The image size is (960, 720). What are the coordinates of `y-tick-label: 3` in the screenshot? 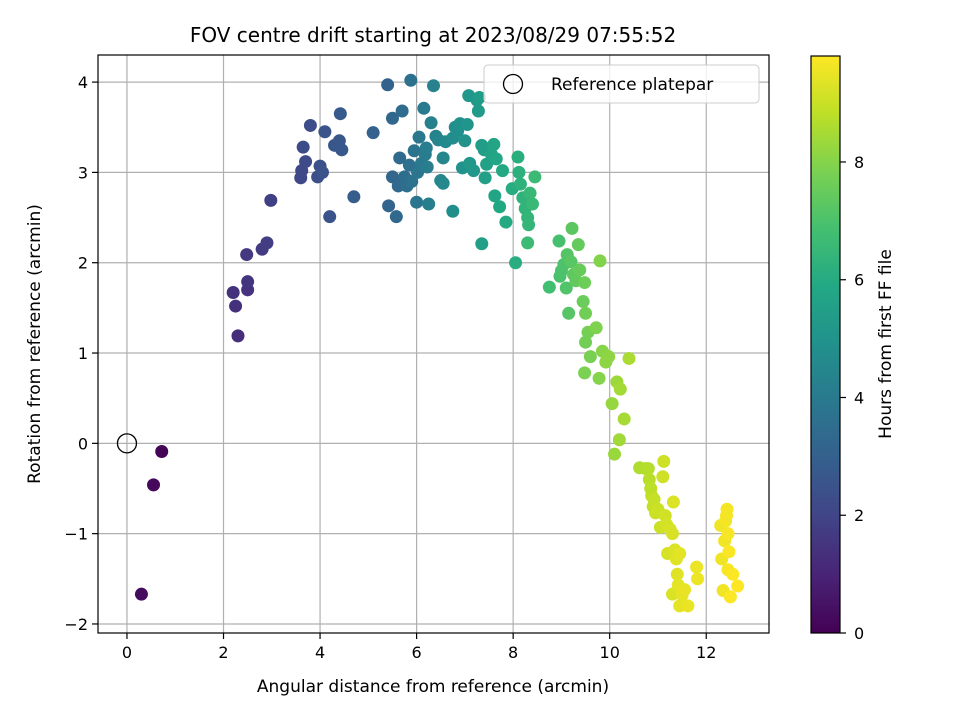 It's located at (83, 172).